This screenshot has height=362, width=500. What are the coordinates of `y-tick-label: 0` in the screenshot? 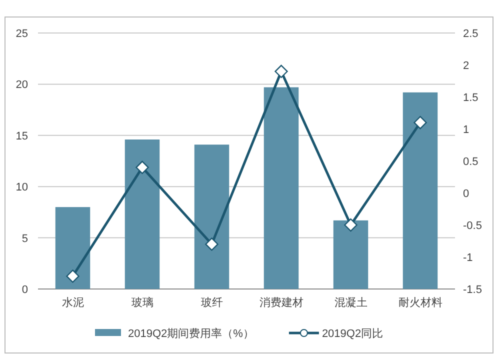 It's located at (25, 290).